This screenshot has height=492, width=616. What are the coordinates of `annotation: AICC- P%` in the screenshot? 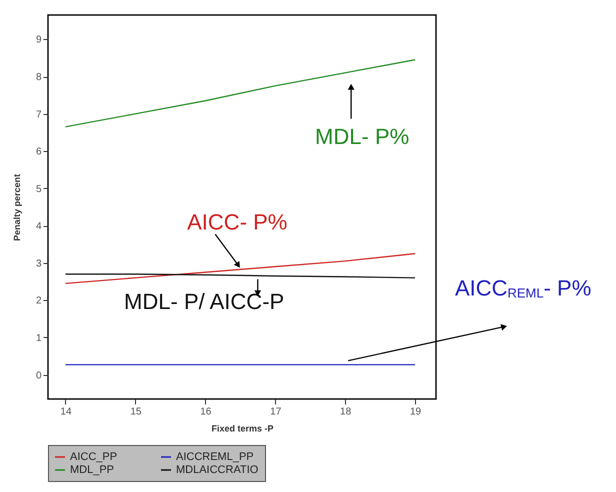 It's located at (237, 221).